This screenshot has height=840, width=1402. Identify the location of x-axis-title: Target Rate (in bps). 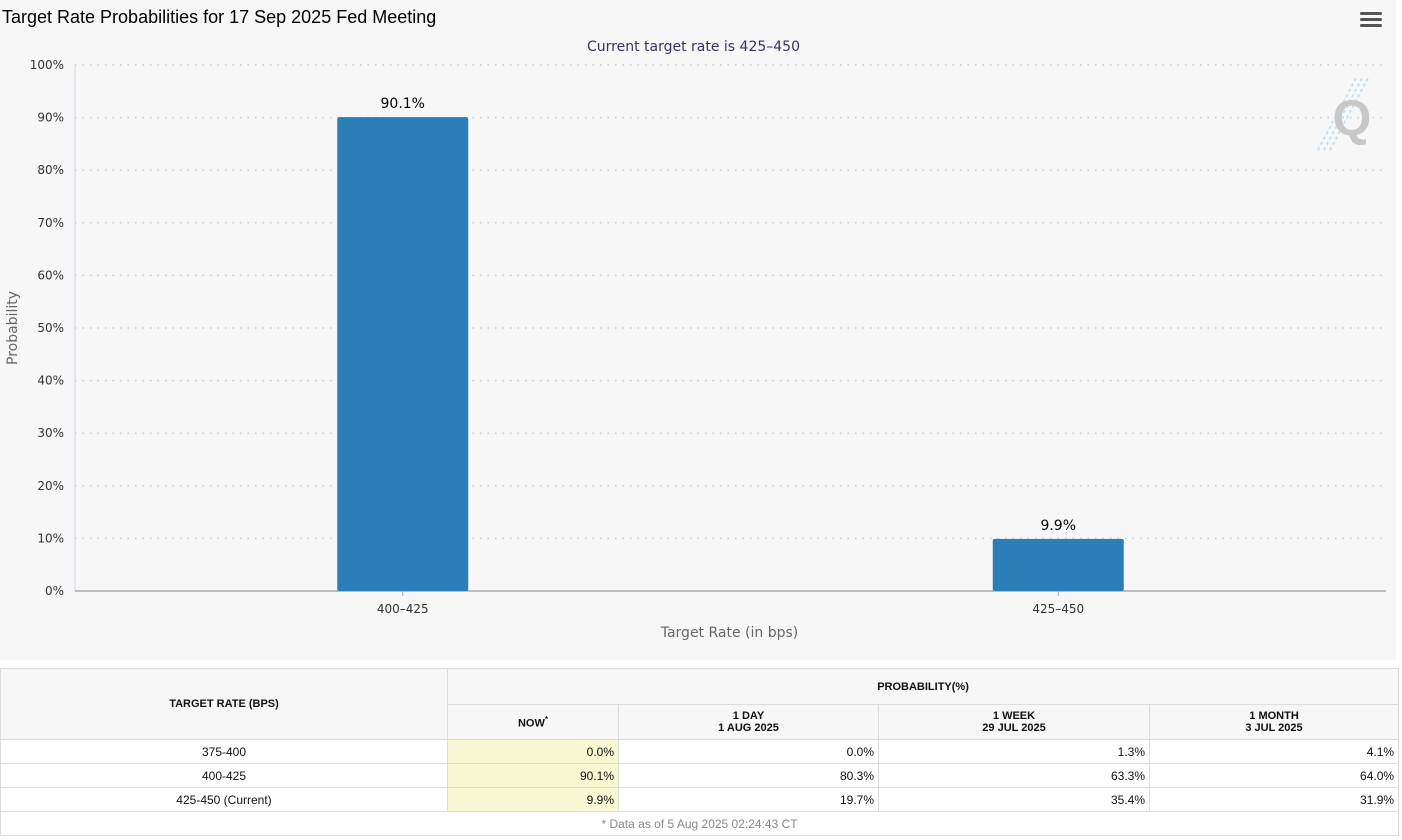
(729, 633).